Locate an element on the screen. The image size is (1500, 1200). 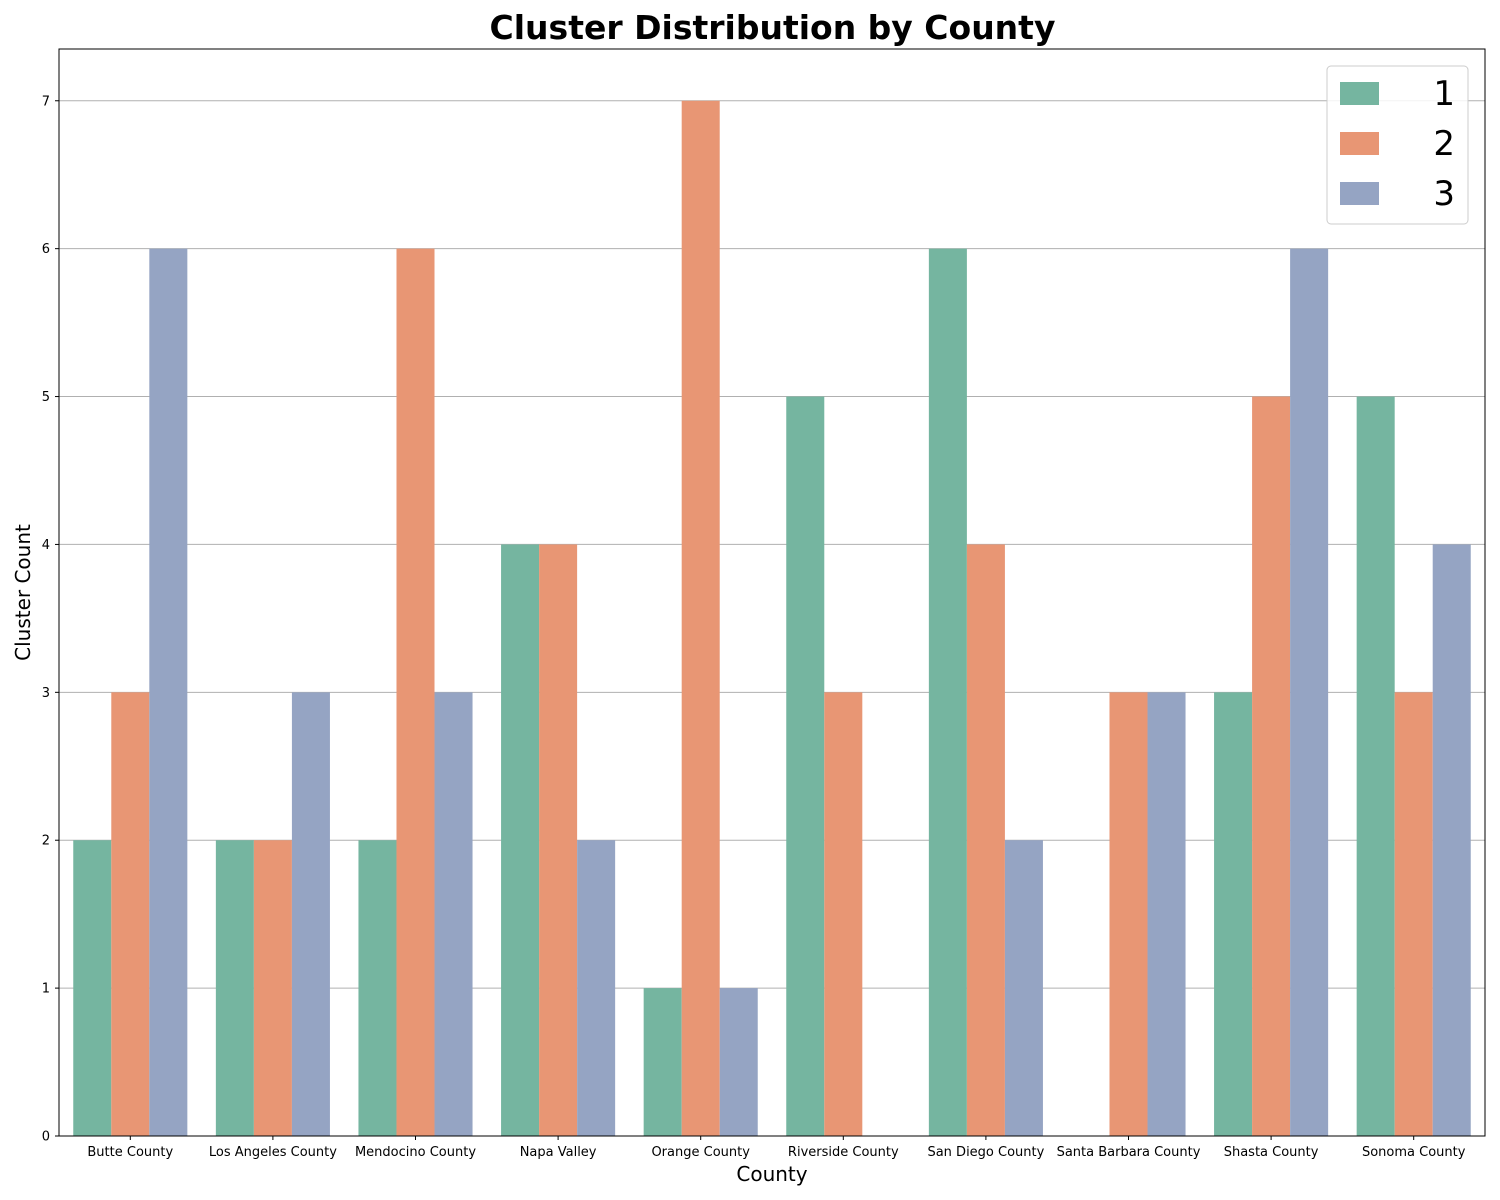
y-tick-label: 6 is located at coordinates (46, 249).